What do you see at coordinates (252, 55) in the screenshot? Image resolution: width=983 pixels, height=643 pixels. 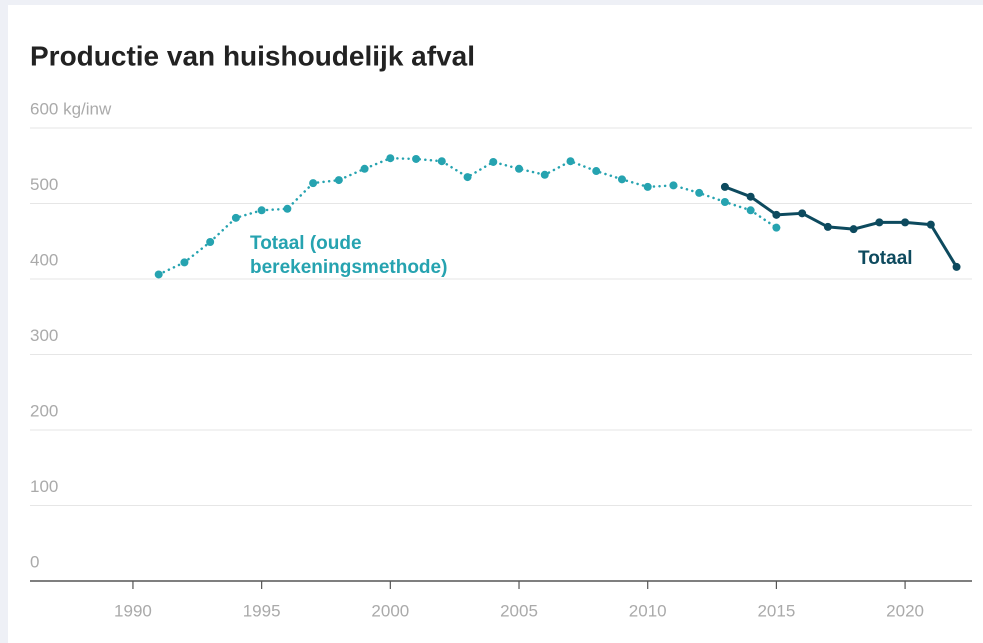 I see `chart-title: Productie van huishoudelijk afval` at bounding box center [252, 55].